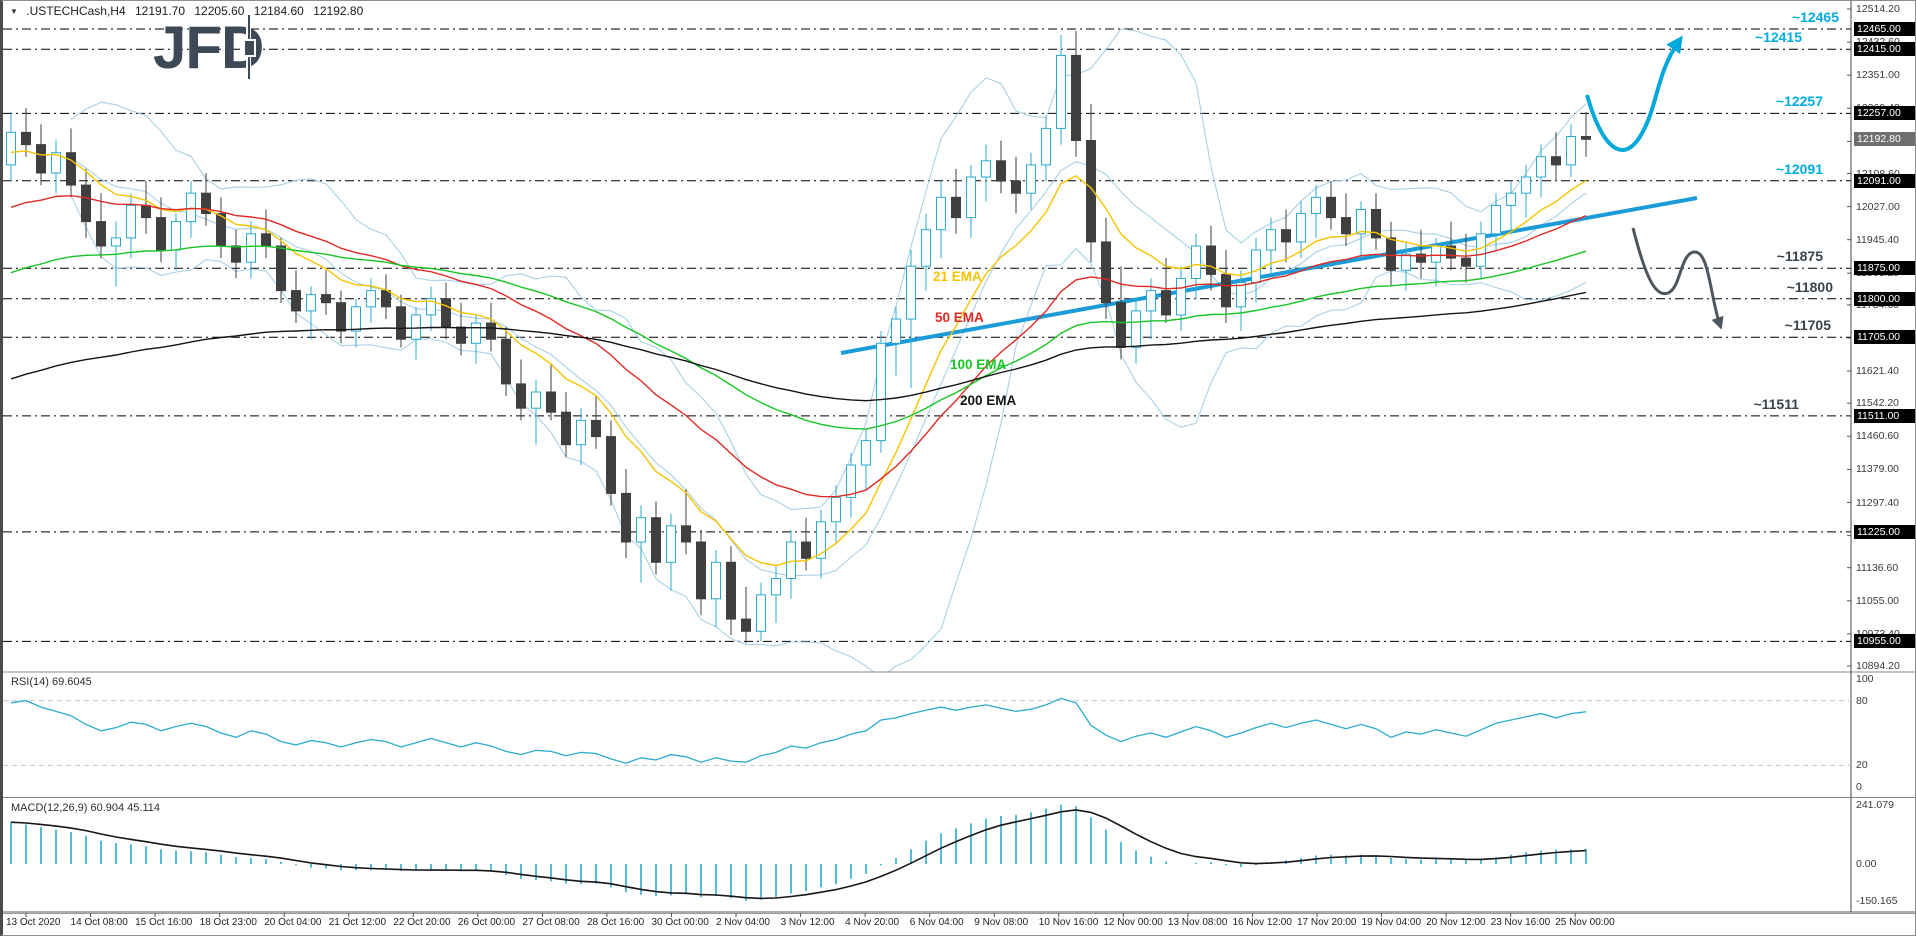 The image size is (1916, 936). I want to click on level-price-label: 12091.00, so click(1884, 180).